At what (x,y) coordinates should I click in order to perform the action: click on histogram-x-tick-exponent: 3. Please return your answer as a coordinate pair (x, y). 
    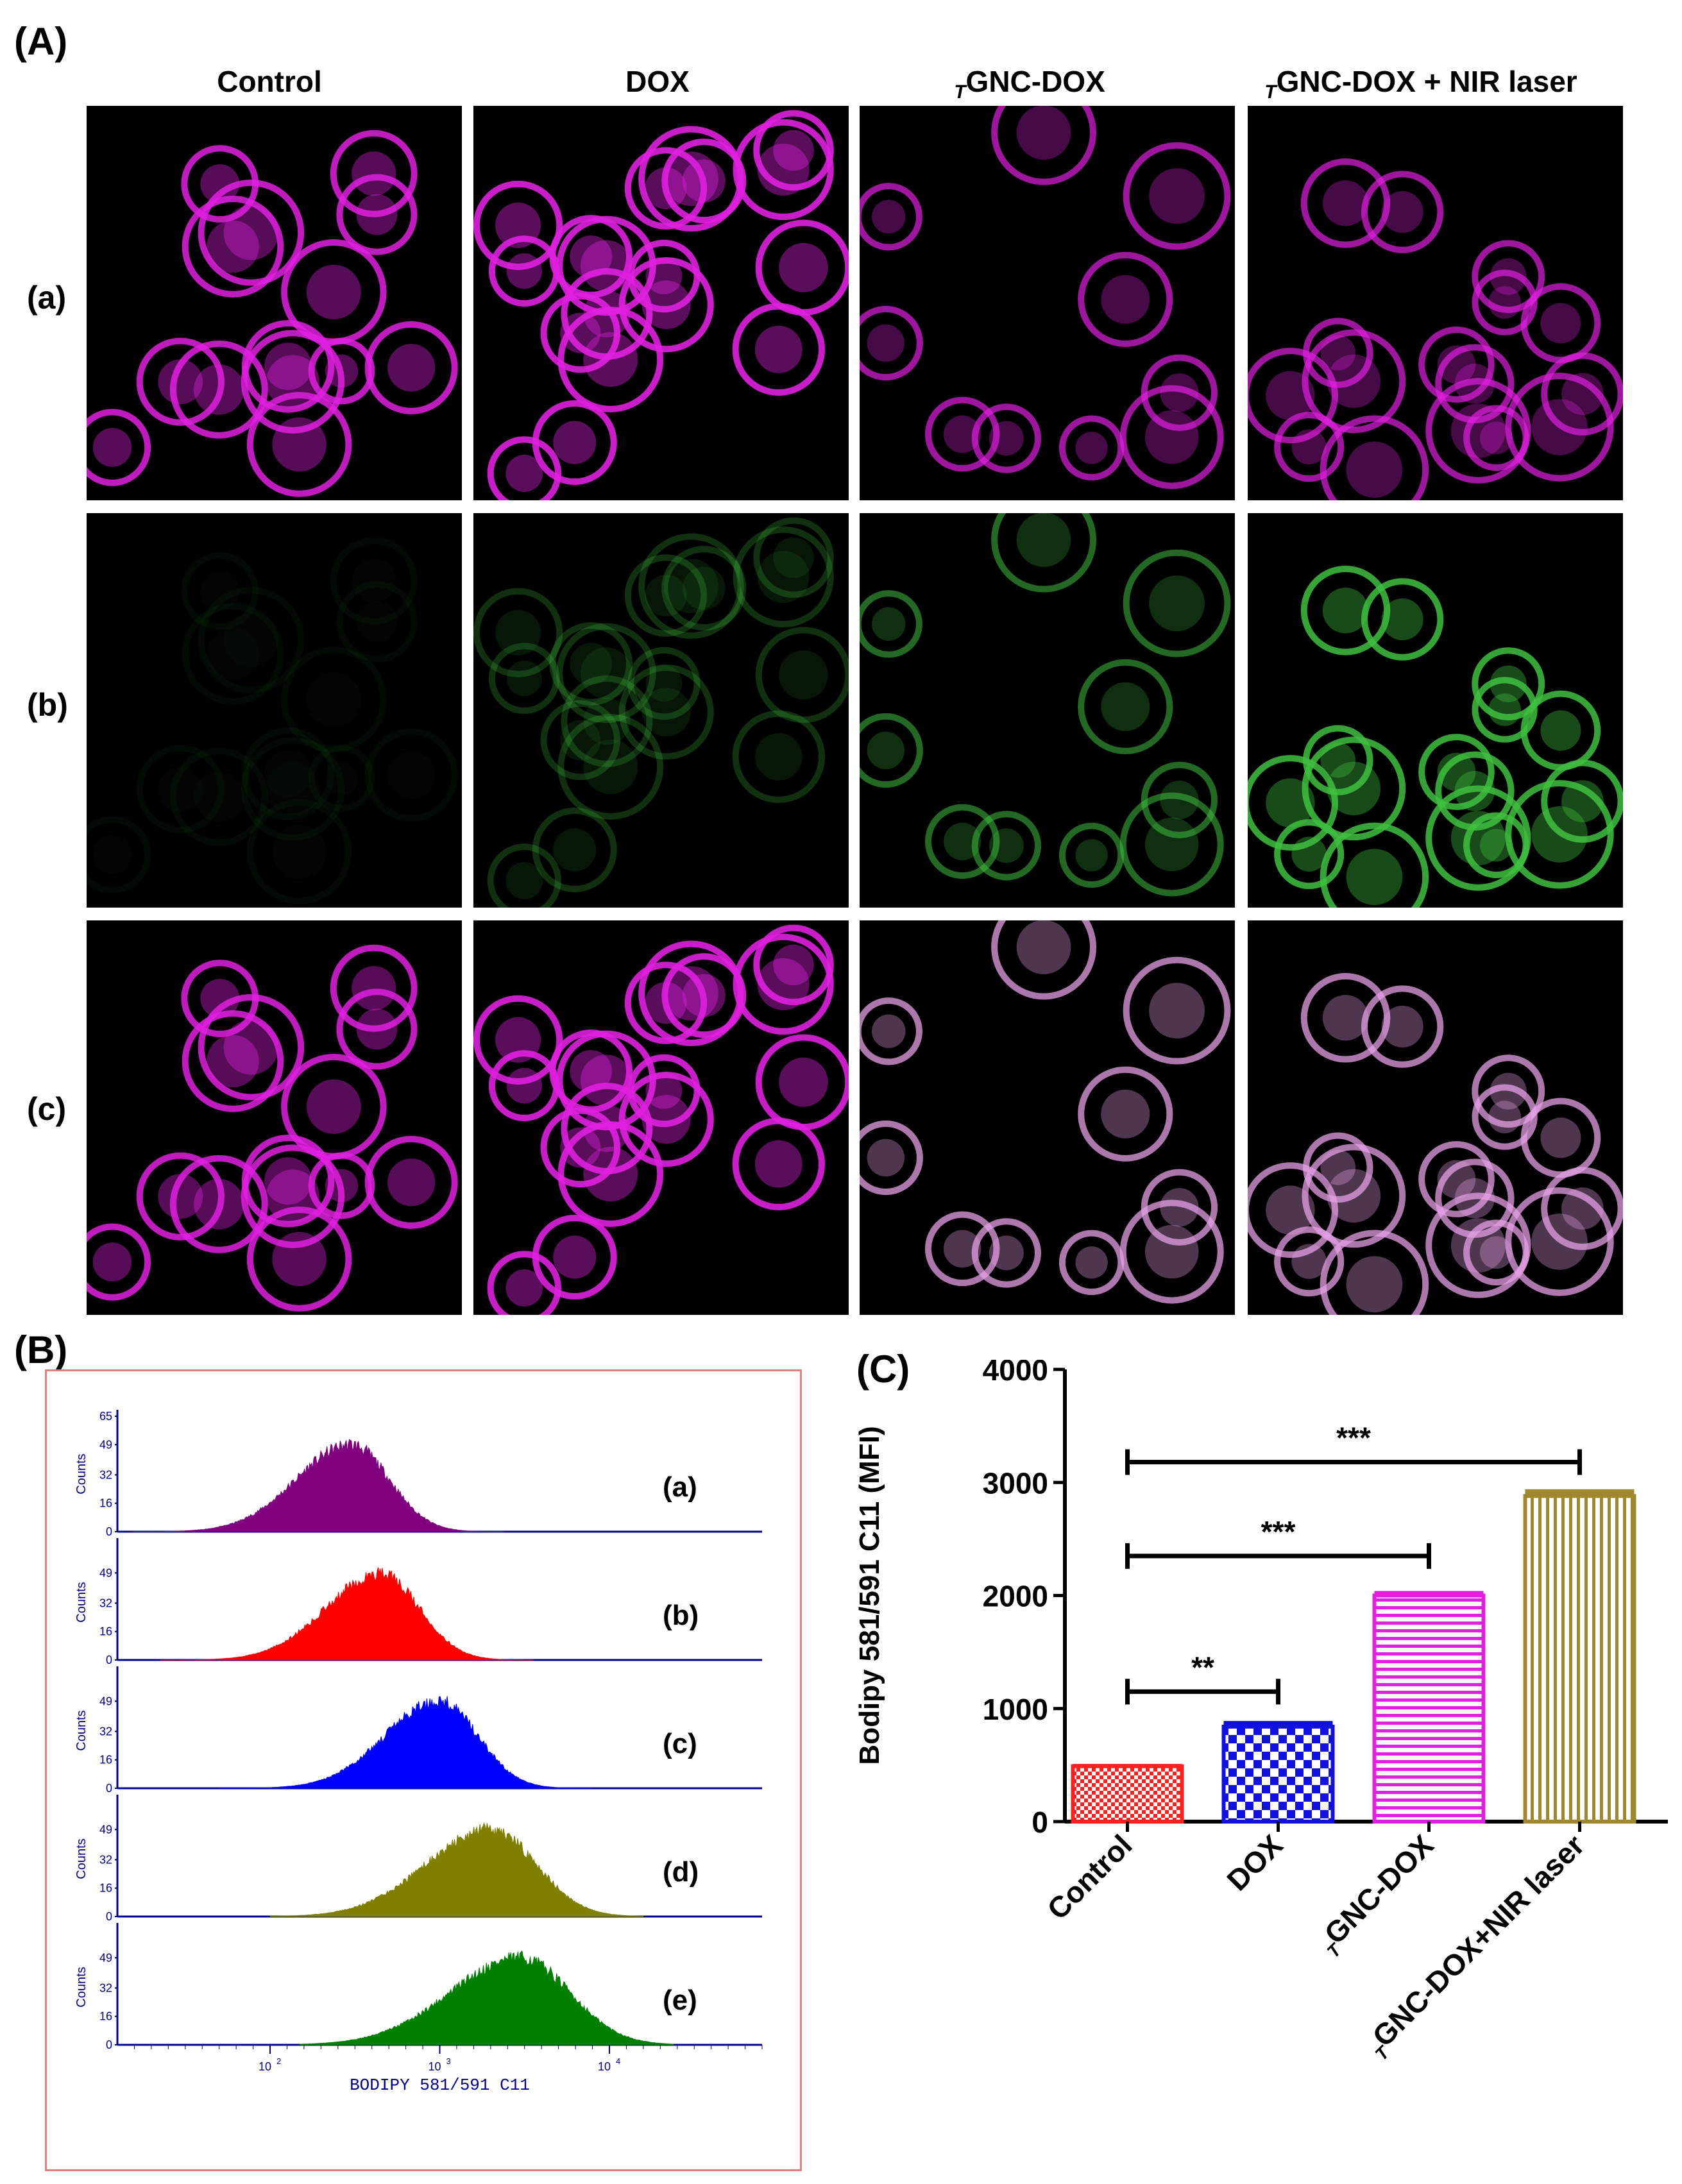
    Looking at the image, I should click on (448, 2061).